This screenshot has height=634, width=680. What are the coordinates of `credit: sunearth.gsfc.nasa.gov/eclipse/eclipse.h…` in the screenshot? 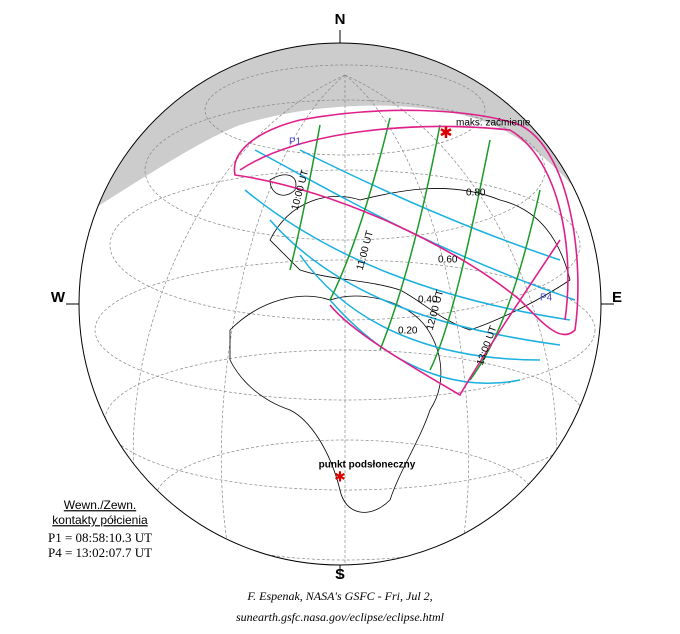 It's located at (340, 617).